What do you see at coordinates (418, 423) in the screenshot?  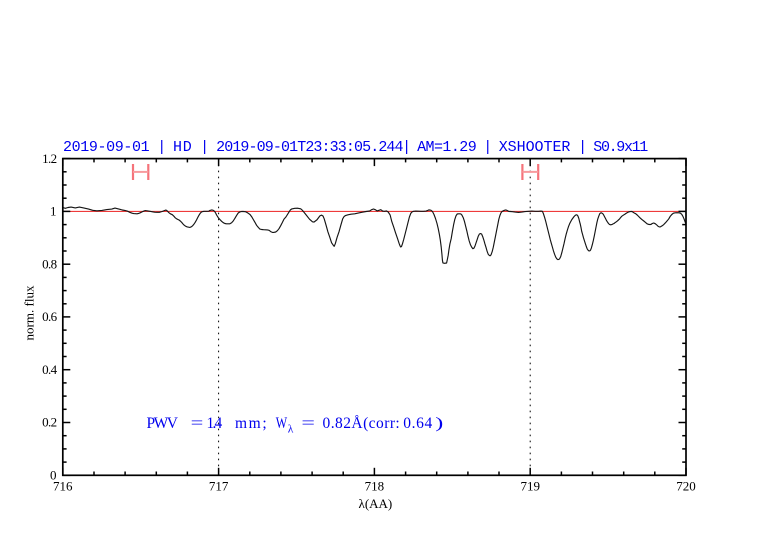 I see `svg-text: 0.64` at bounding box center [418, 423].